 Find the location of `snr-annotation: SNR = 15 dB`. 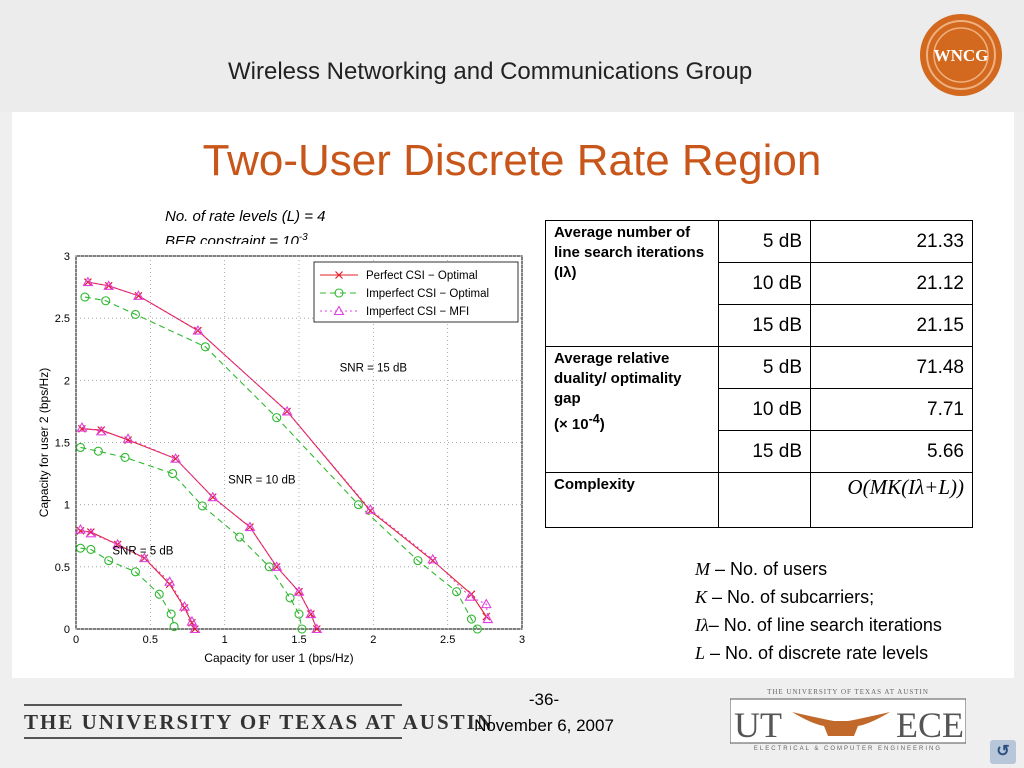

snr-annotation: SNR = 15 dB is located at coordinates (374, 369).